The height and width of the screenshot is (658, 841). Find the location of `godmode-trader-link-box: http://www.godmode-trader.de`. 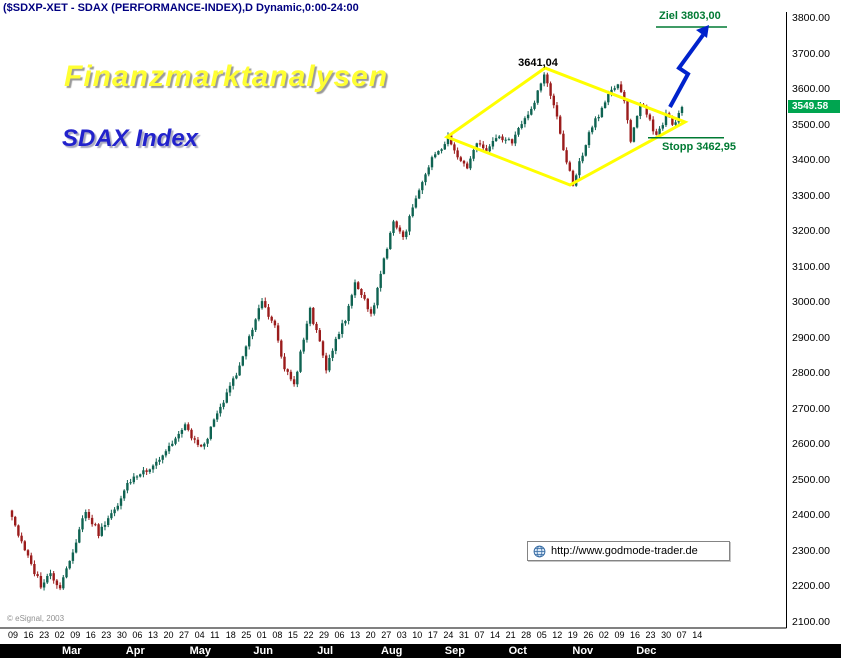

godmode-trader-link-box: http://www.godmode-trader.de is located at coordinates (628, 551).